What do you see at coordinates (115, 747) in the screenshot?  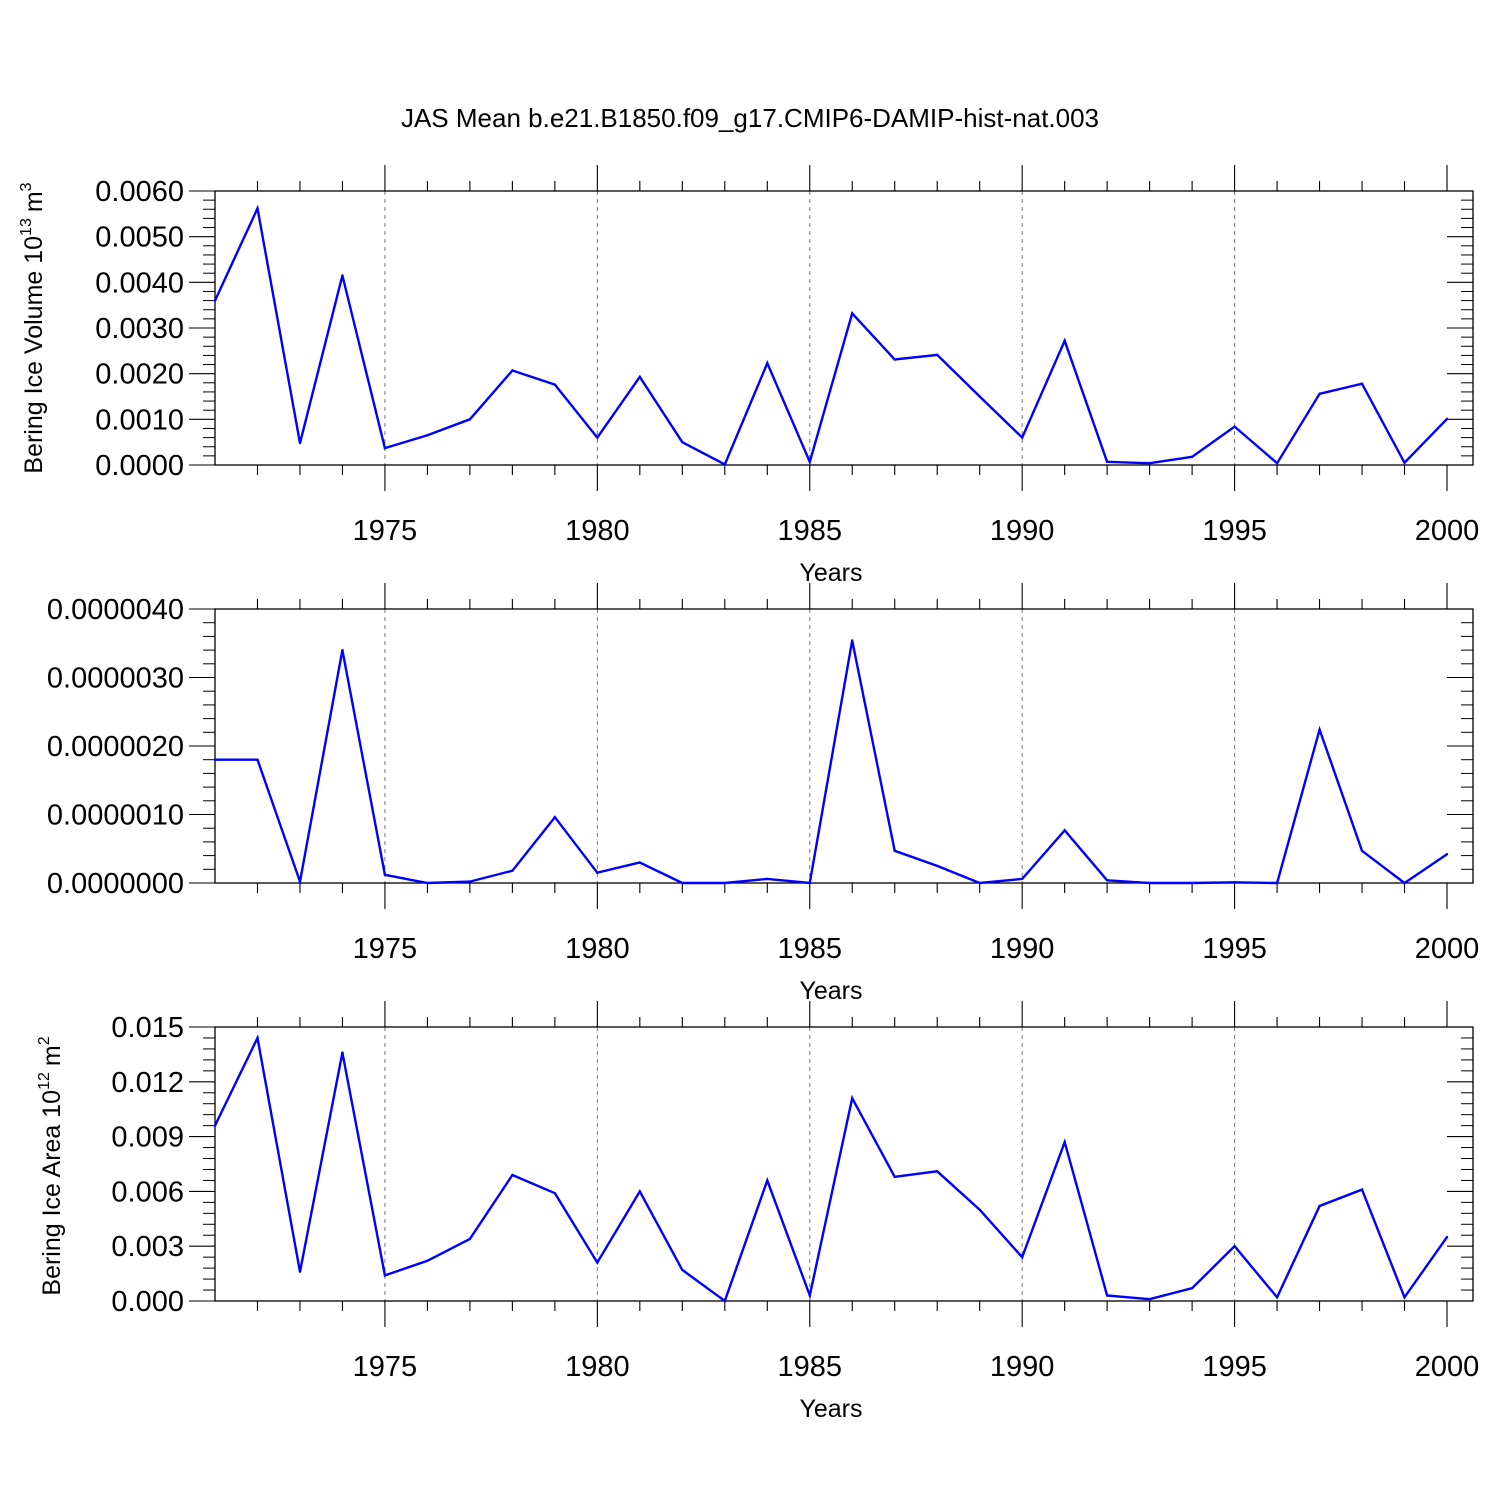 I see `y-tick-label: 0.0000020` at bounding box center [115, 747].